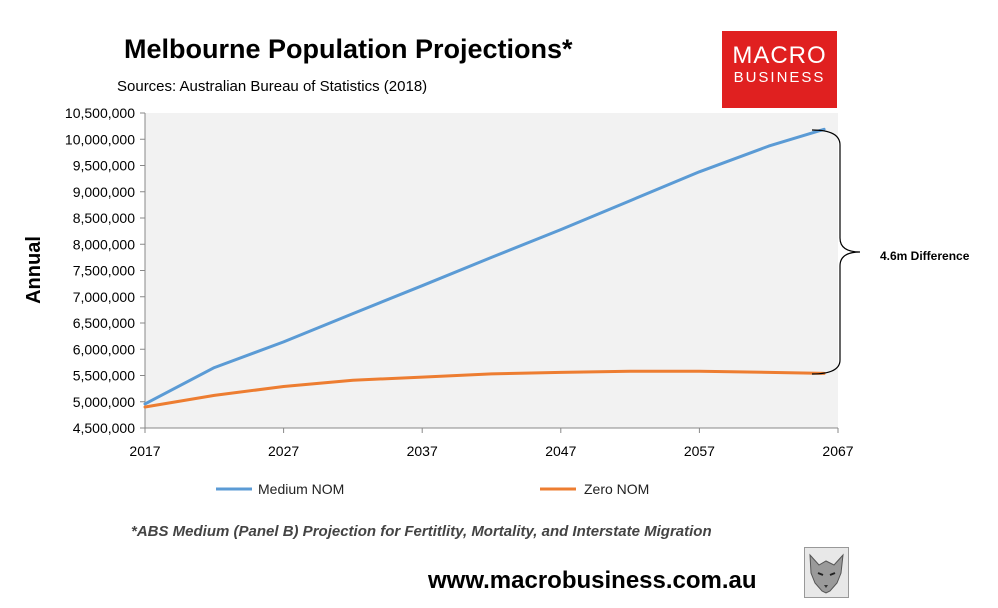 The width and height of the screenshot is (998, 608). I want to click on y-tick-label: 8,000,000, so click(104, 244).